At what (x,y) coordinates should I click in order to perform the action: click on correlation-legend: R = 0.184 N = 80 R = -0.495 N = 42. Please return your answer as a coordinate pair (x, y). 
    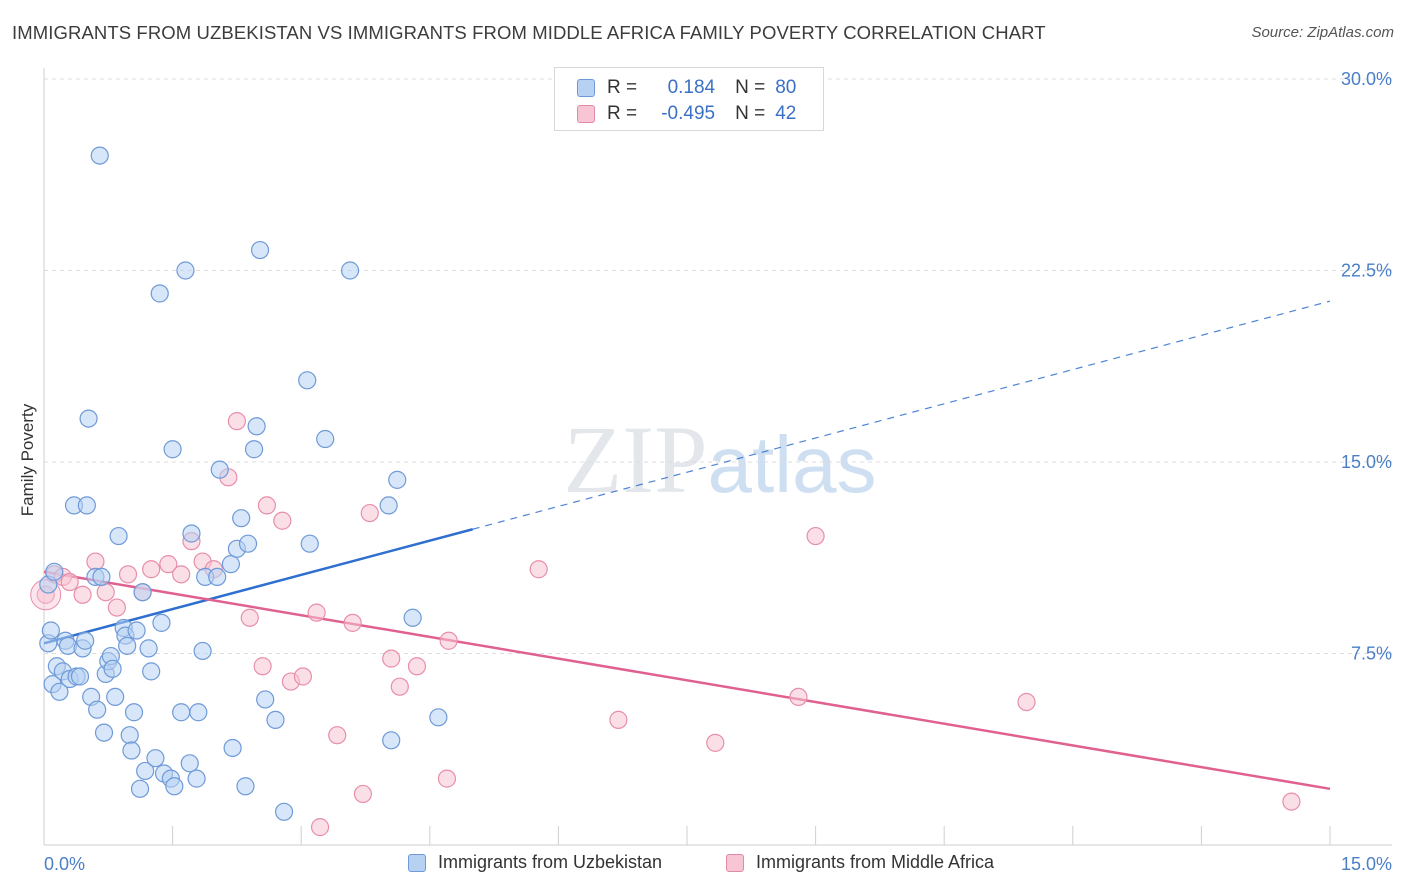
    Looking at the image, I should click on (689, 99).